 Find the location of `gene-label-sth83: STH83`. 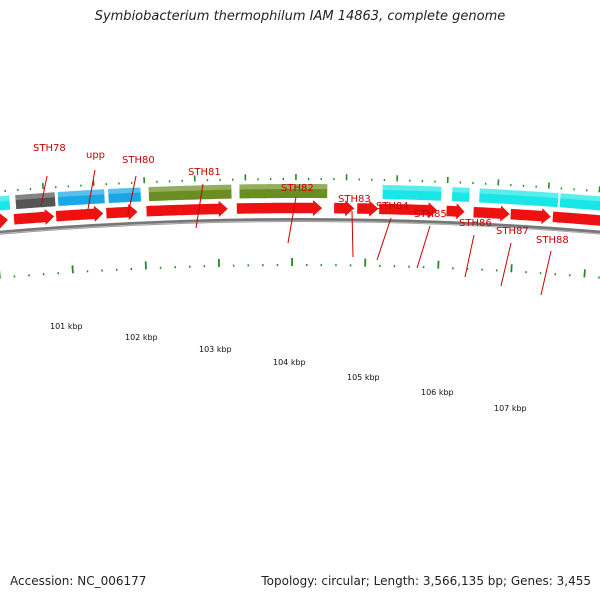

gene-label-sth83: STH83 is located at coordinates (354, 199).